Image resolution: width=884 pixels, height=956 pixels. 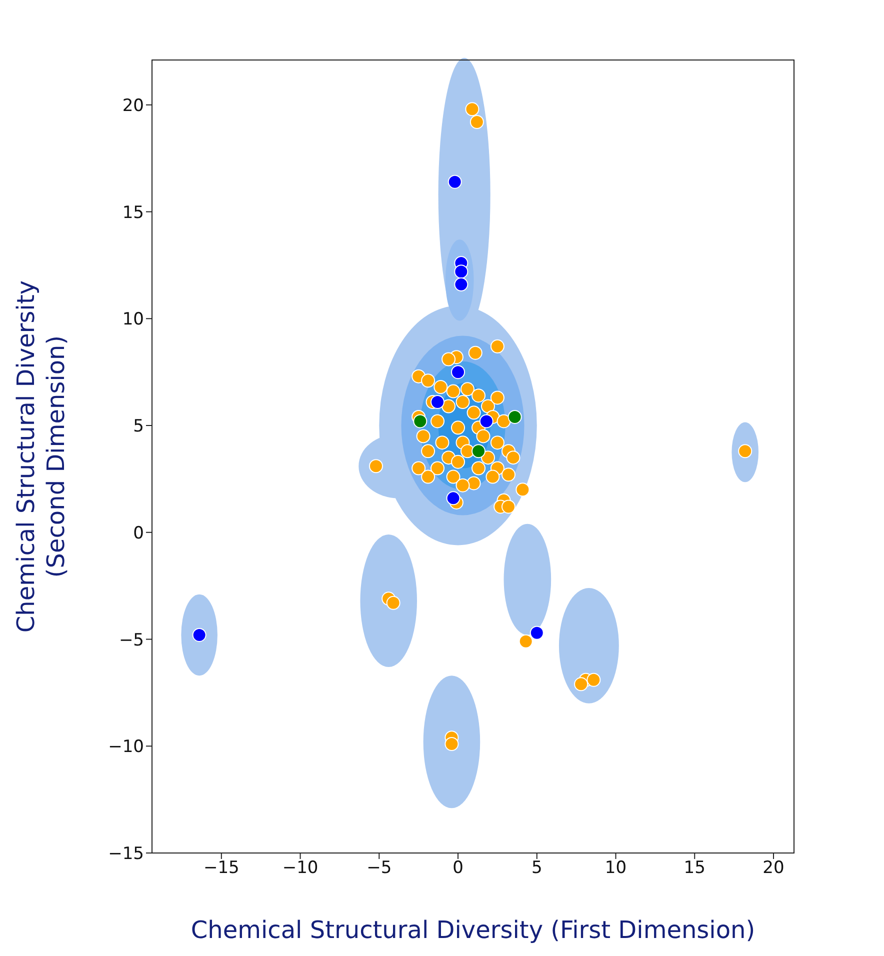 What do you see at coordinates (126, 854) in the screenshot?
I see `y-tick-label: −15` at bounding box center [126, 854].